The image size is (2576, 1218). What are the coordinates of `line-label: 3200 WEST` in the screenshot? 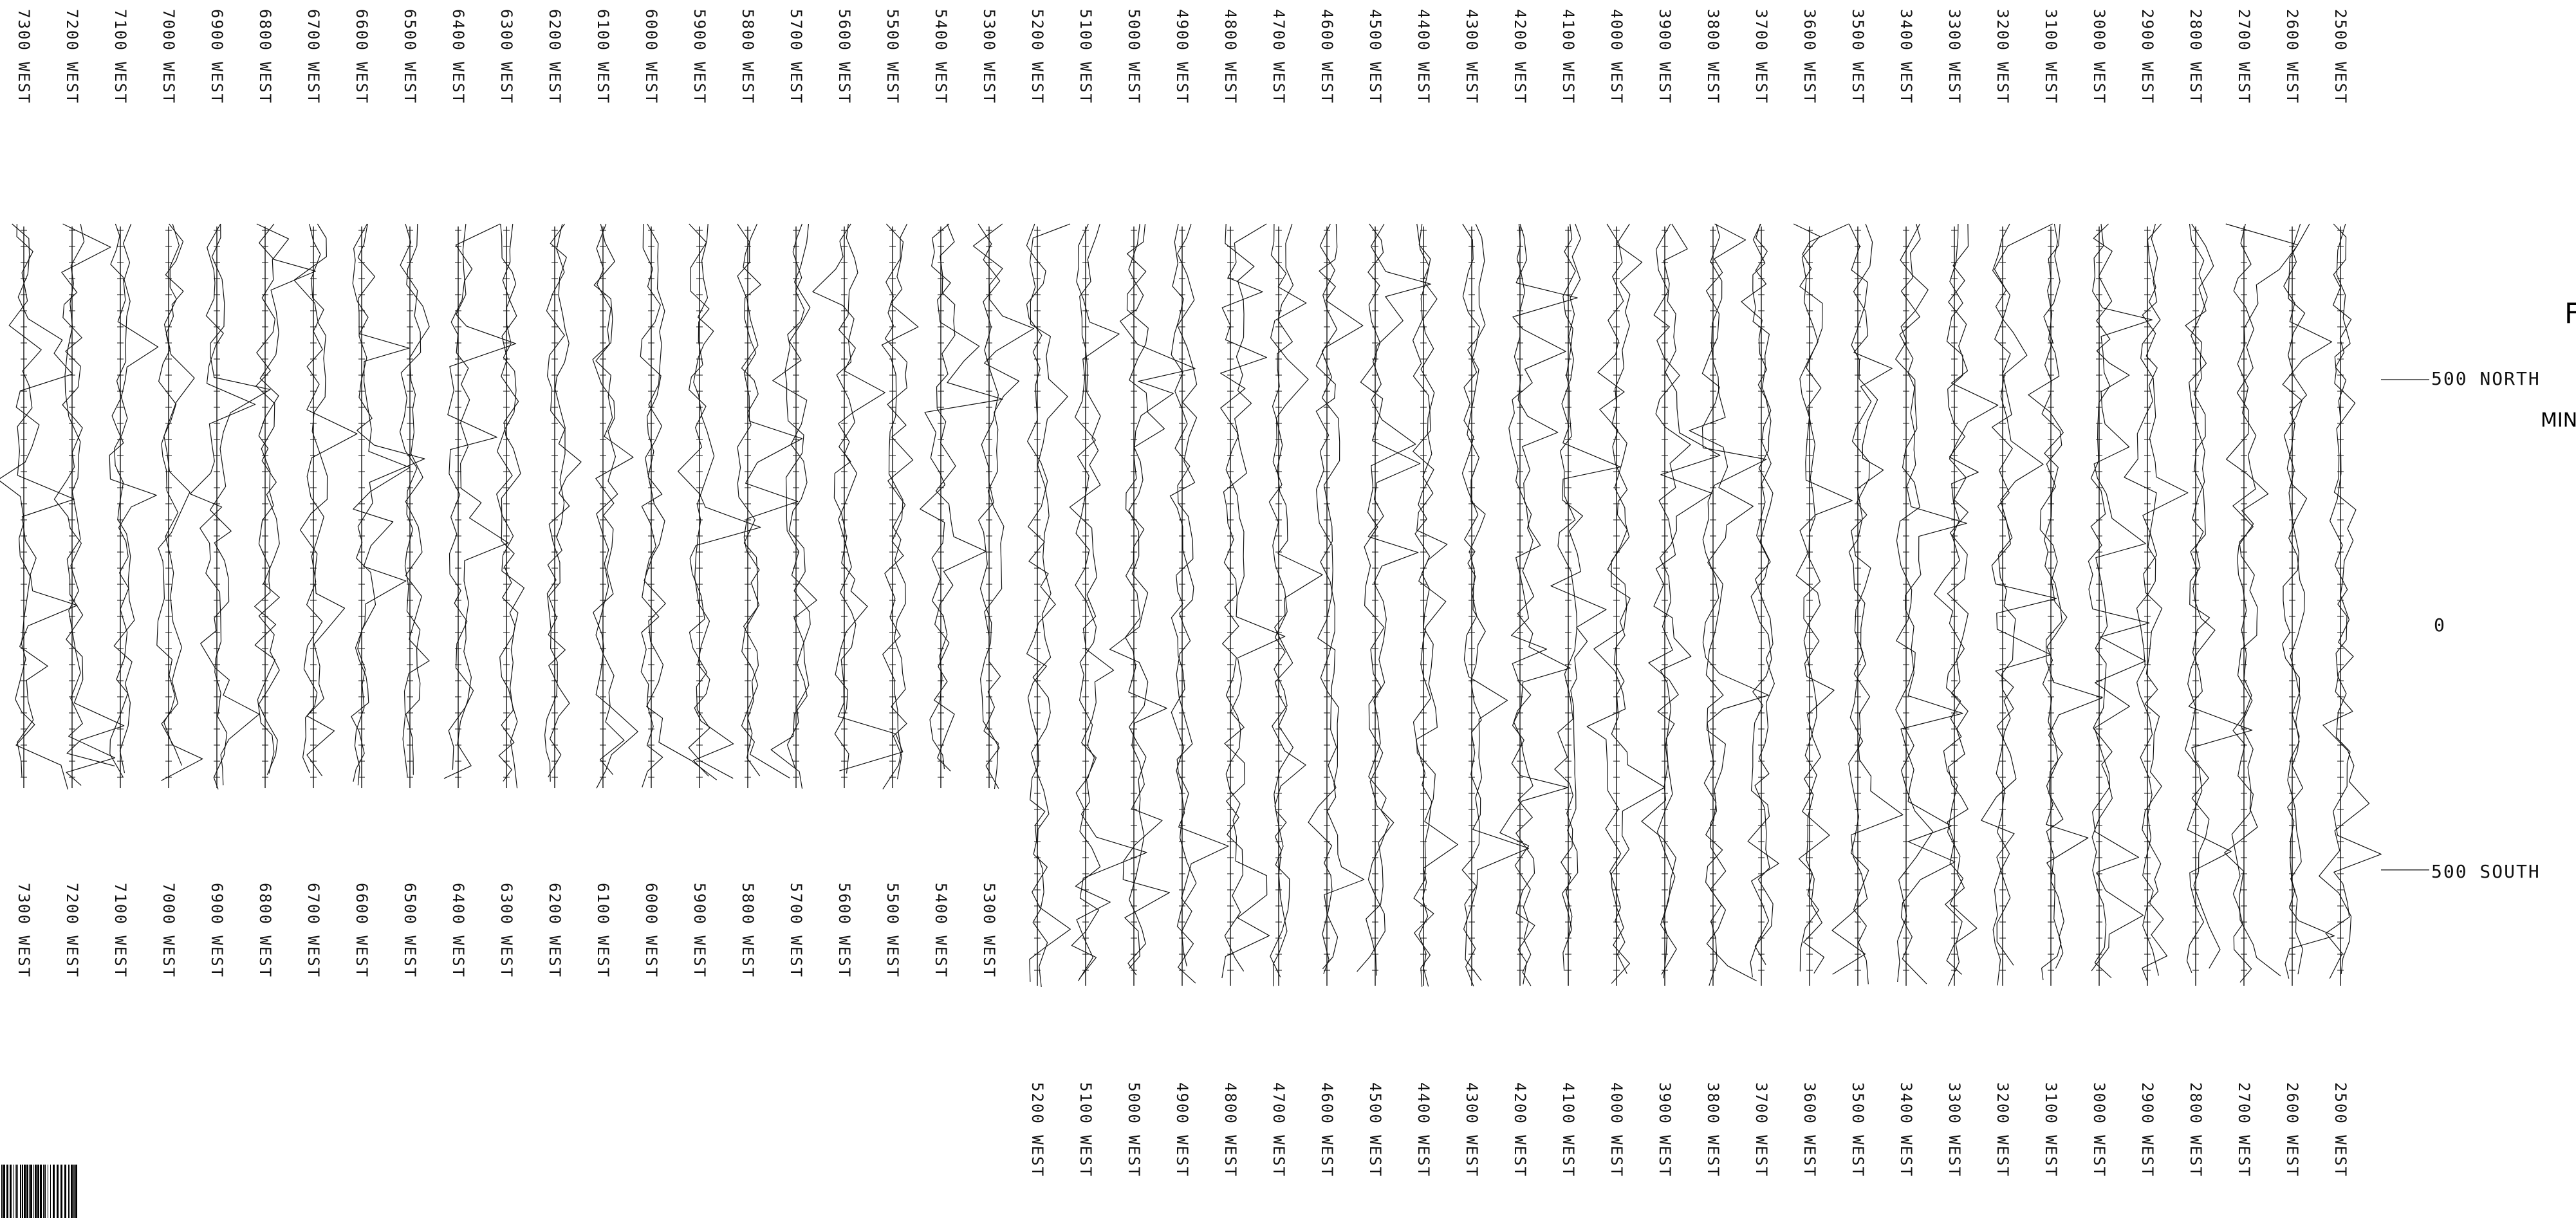 It's located at (2003, 57).